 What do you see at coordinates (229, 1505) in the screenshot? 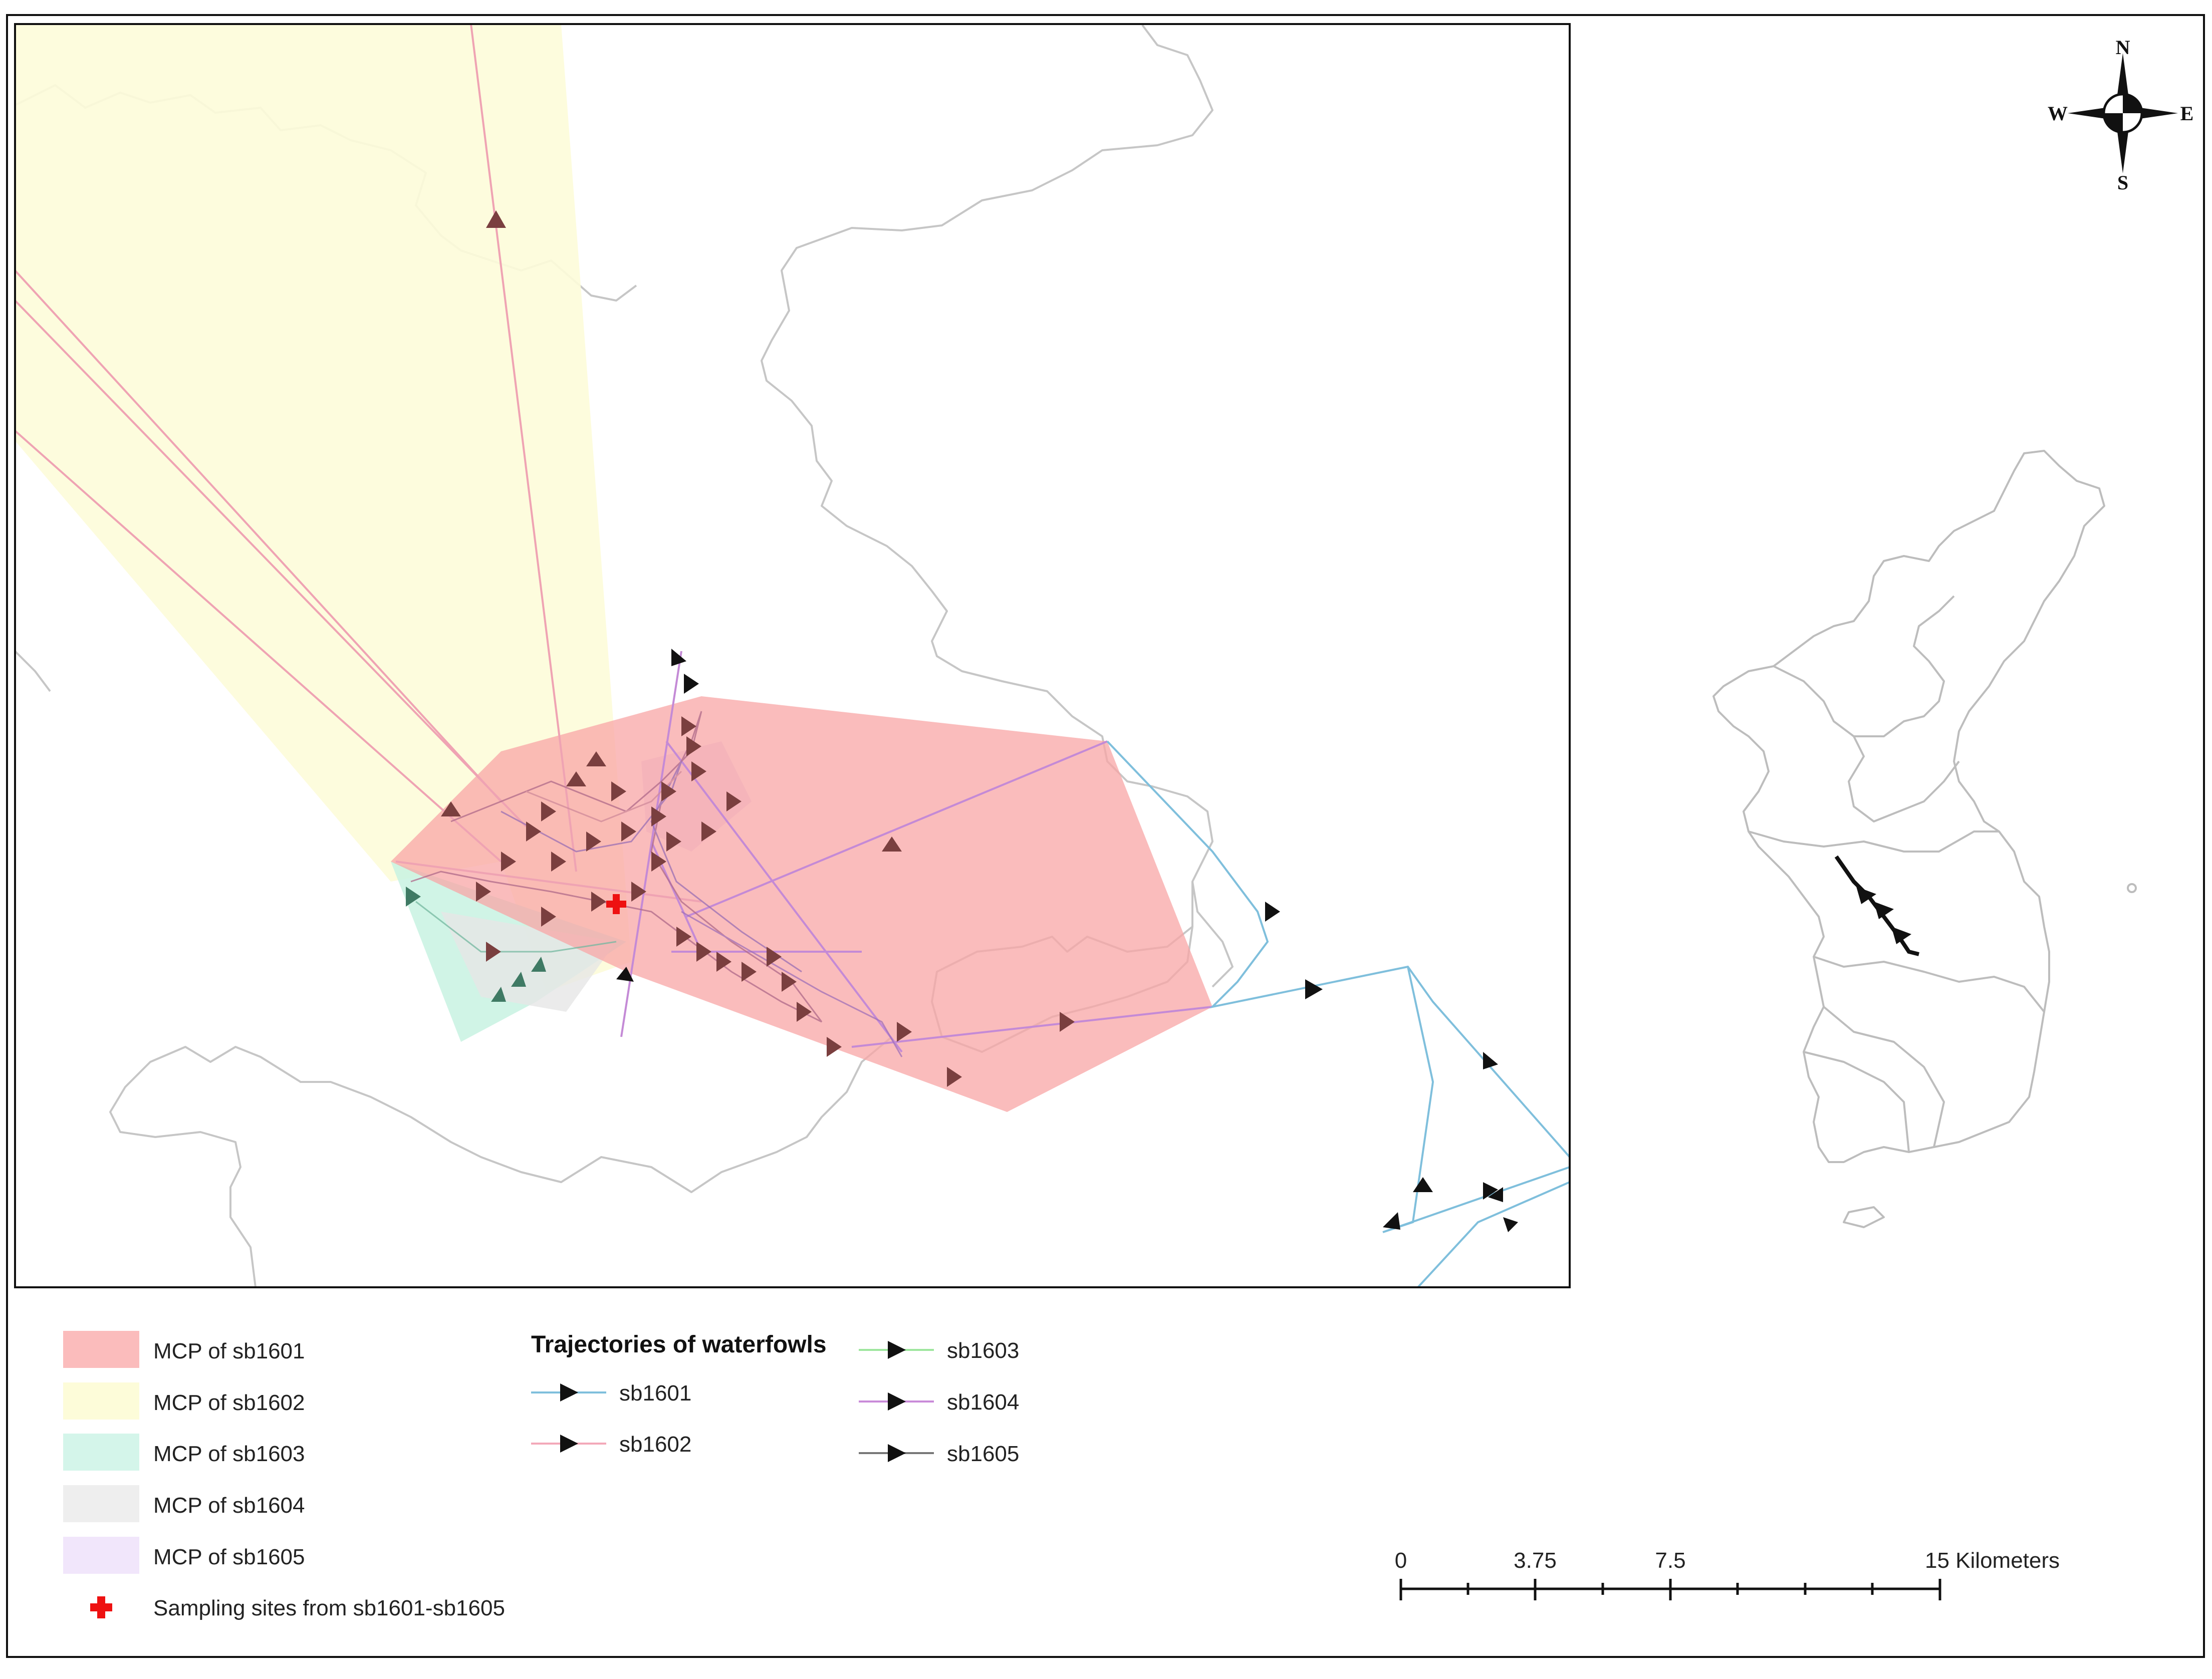
I see `legend-label-mcp-sb1604: MCP of sb1604` at bounding box center [229, 1505].